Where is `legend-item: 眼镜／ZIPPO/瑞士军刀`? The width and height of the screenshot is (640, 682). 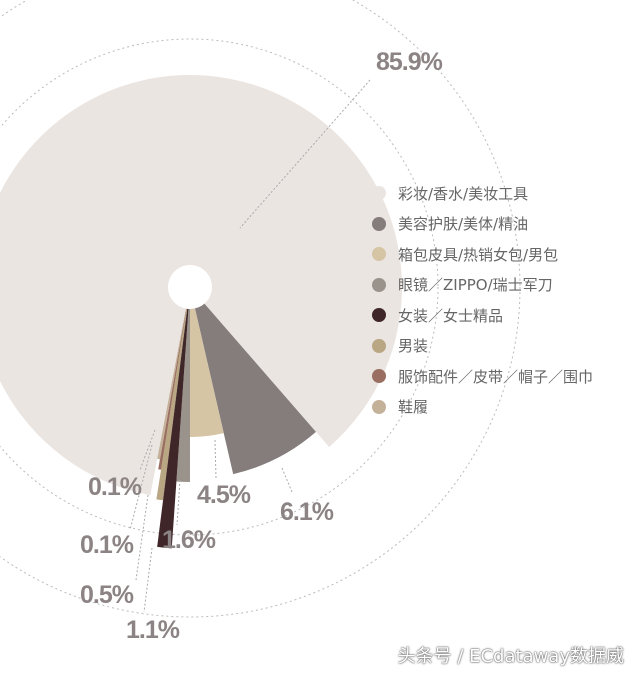 legend-item: 眼镜／ZIPPO/瑞士军刀 is located at coordinates (482, 285).